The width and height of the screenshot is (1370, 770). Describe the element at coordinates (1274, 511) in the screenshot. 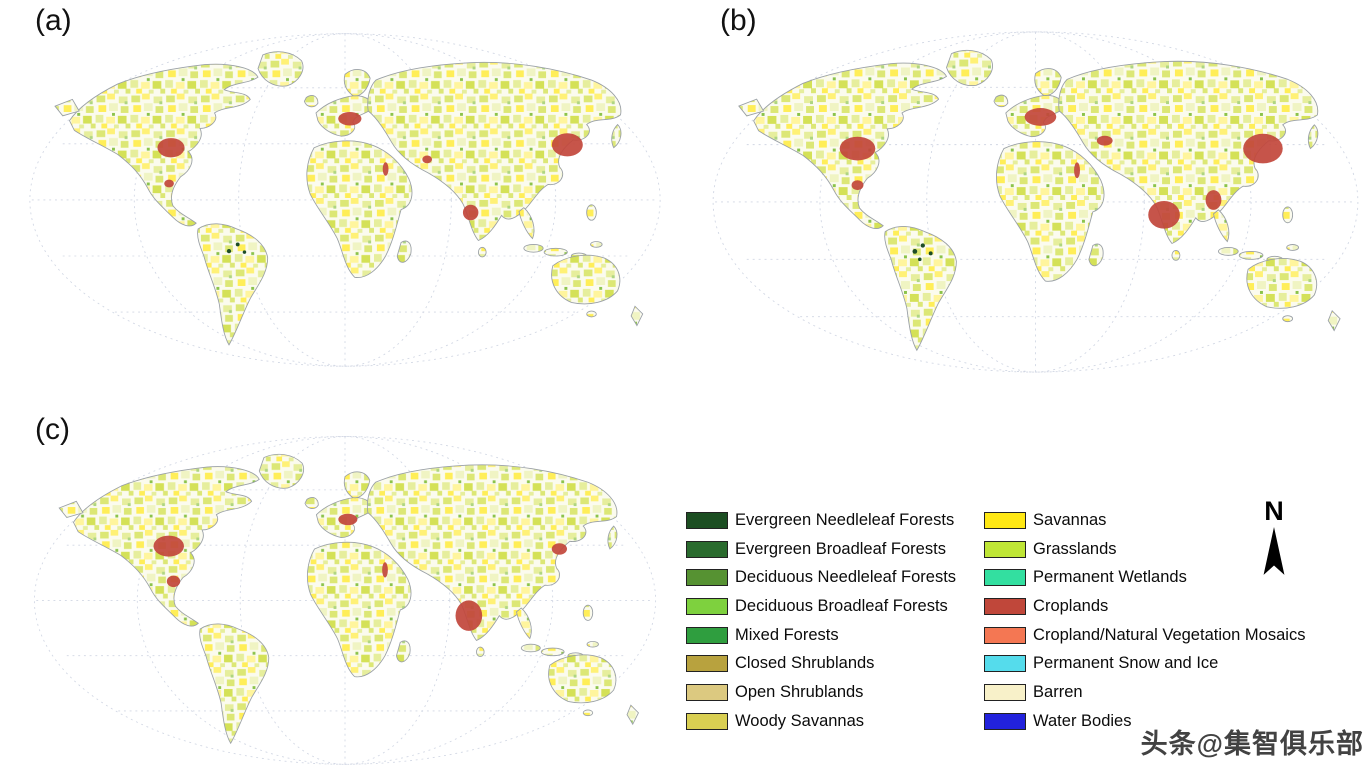

I see `north-arrow-label: N` at that location.